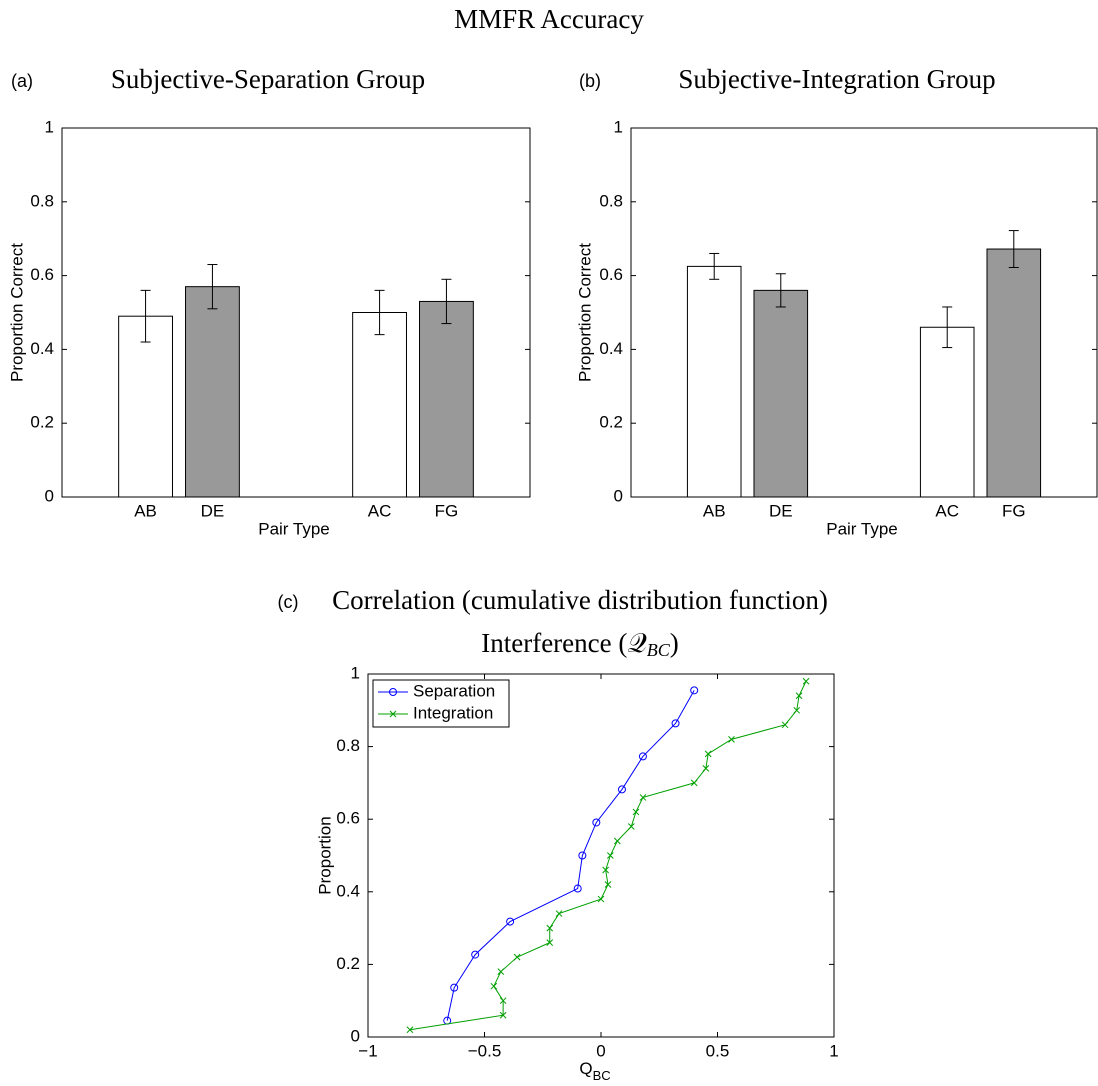 This screenshot has height=1086, width=1098. I want to click on panel-label: (b), so click(590, 81).